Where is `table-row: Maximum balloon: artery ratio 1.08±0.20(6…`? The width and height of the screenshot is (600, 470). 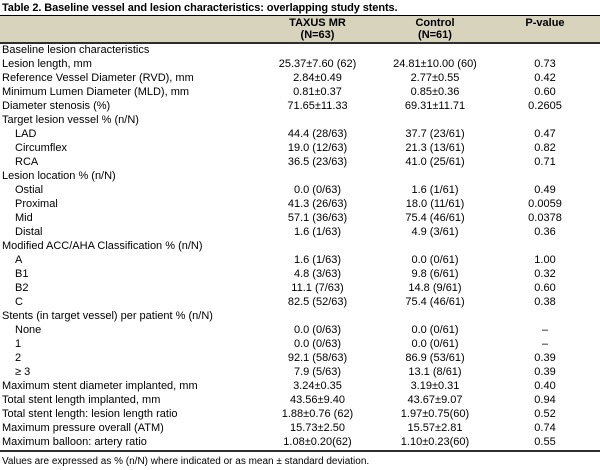
table-row: Maximum balloon: artery ratio 1.08±0.20(6… is located at coordinates (300, 443).